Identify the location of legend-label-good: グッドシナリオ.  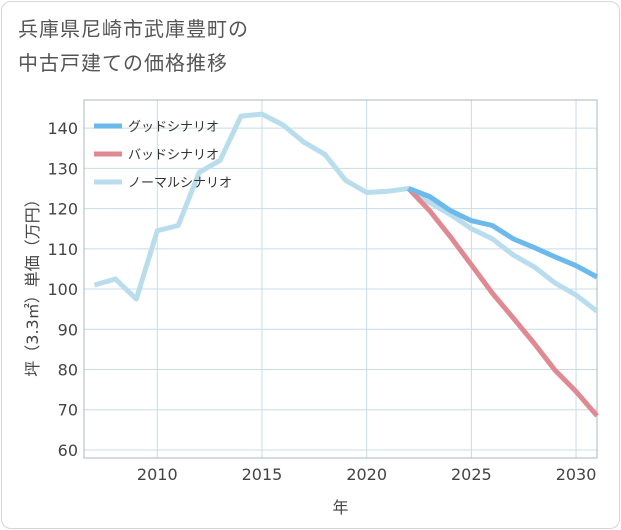
(173, 127).